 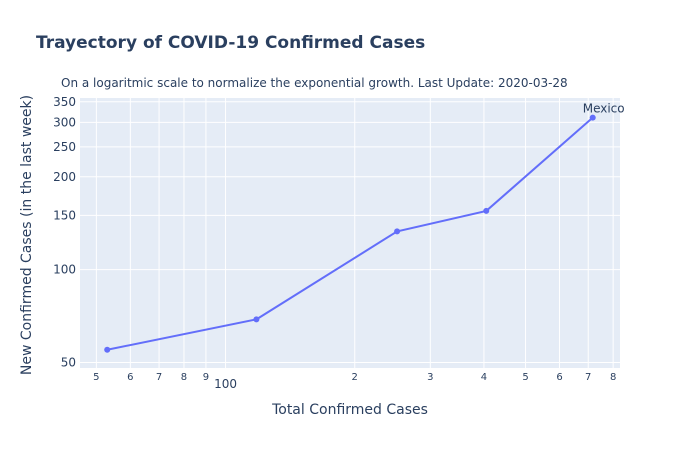 What do you see at coordinates (64, 270) in the screenshot?
I see `y-tick-label: 100` at bounding box center [64, 270].